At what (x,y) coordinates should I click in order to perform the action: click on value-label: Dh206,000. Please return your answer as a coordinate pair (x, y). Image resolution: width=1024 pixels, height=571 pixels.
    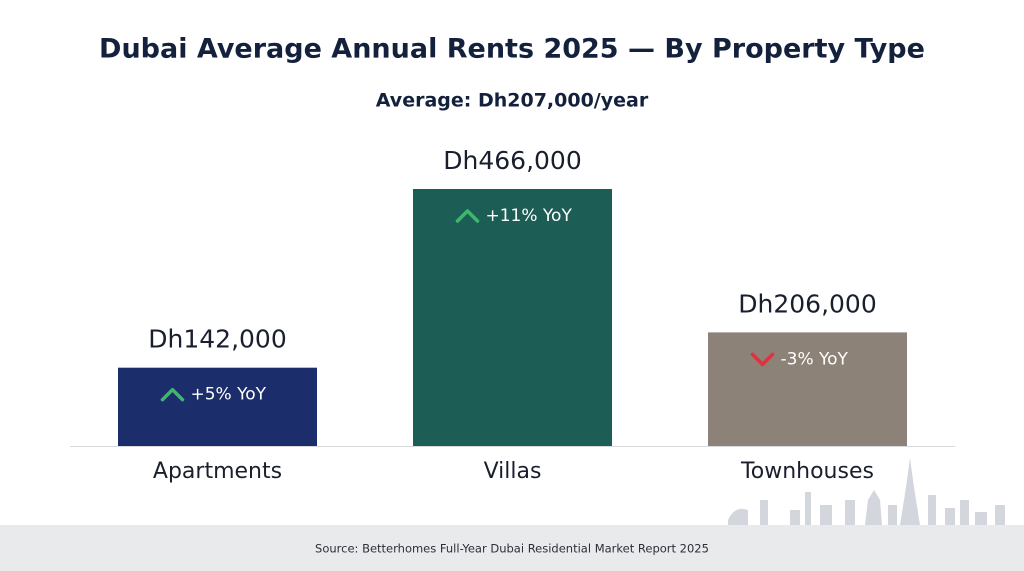
    Looking at the image, I should click on (807, 303).